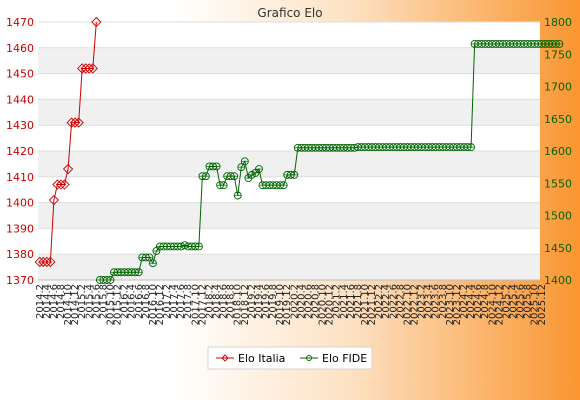 This screenshot has width=580, height=400. What do you see at coordinates (153, 304) in the screenshot?
I see `x-tick-label: 2016.10` at bounding box center [153, 304].